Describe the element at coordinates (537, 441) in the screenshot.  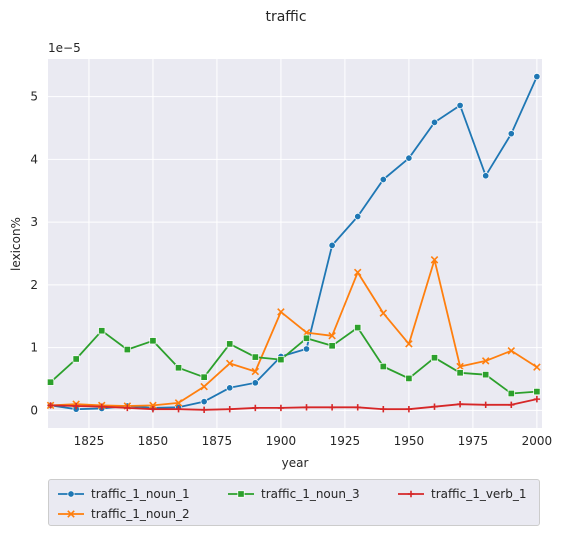
I see `x-tick-label: 2000` at that location.